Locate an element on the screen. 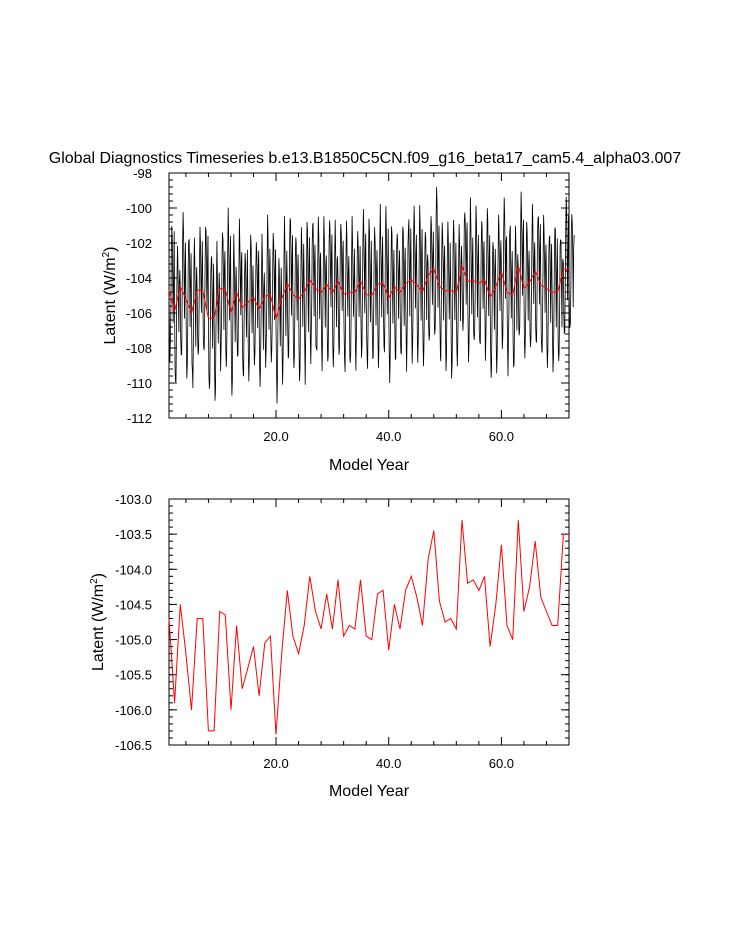 The height and width of the screenshot is (945, 733). y-tick-label: -98 is located at coordinates (142, 173).